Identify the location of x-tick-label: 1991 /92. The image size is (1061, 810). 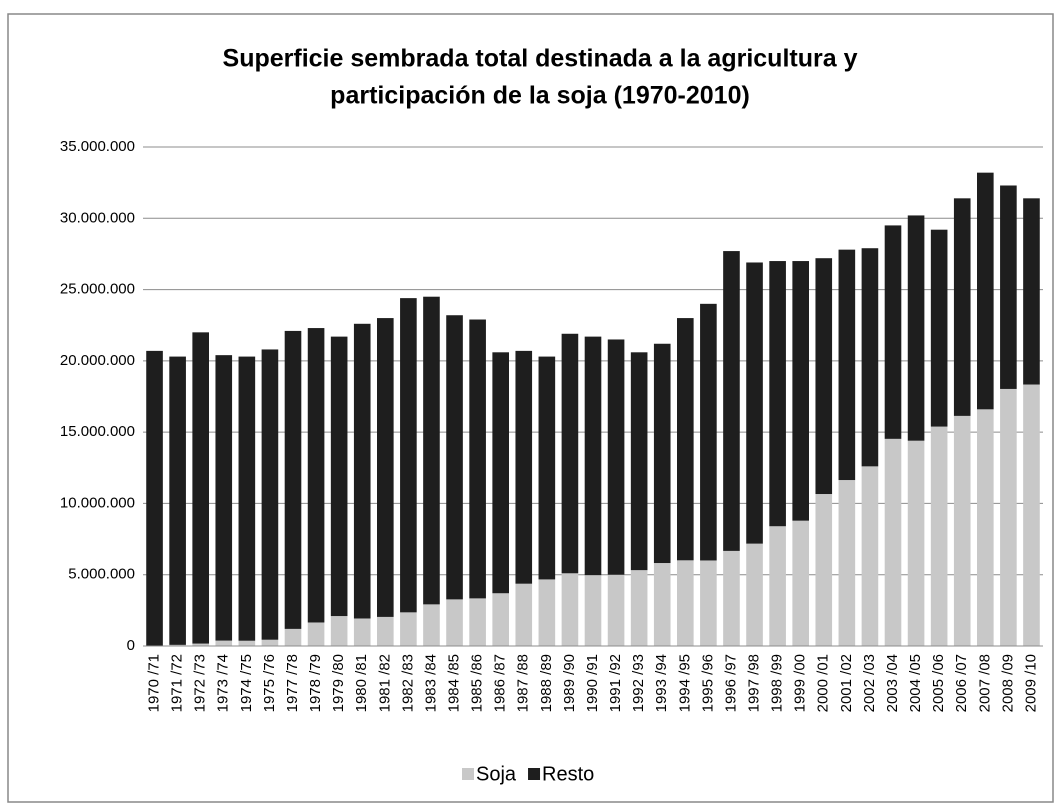
(615, 683).